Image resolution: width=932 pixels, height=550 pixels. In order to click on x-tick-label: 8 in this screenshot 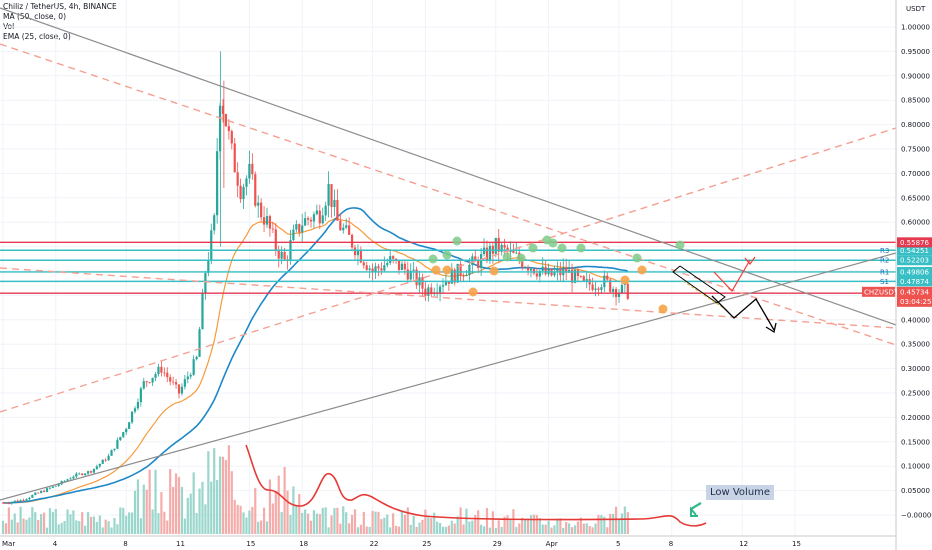, I will do `click(125, 544)`.